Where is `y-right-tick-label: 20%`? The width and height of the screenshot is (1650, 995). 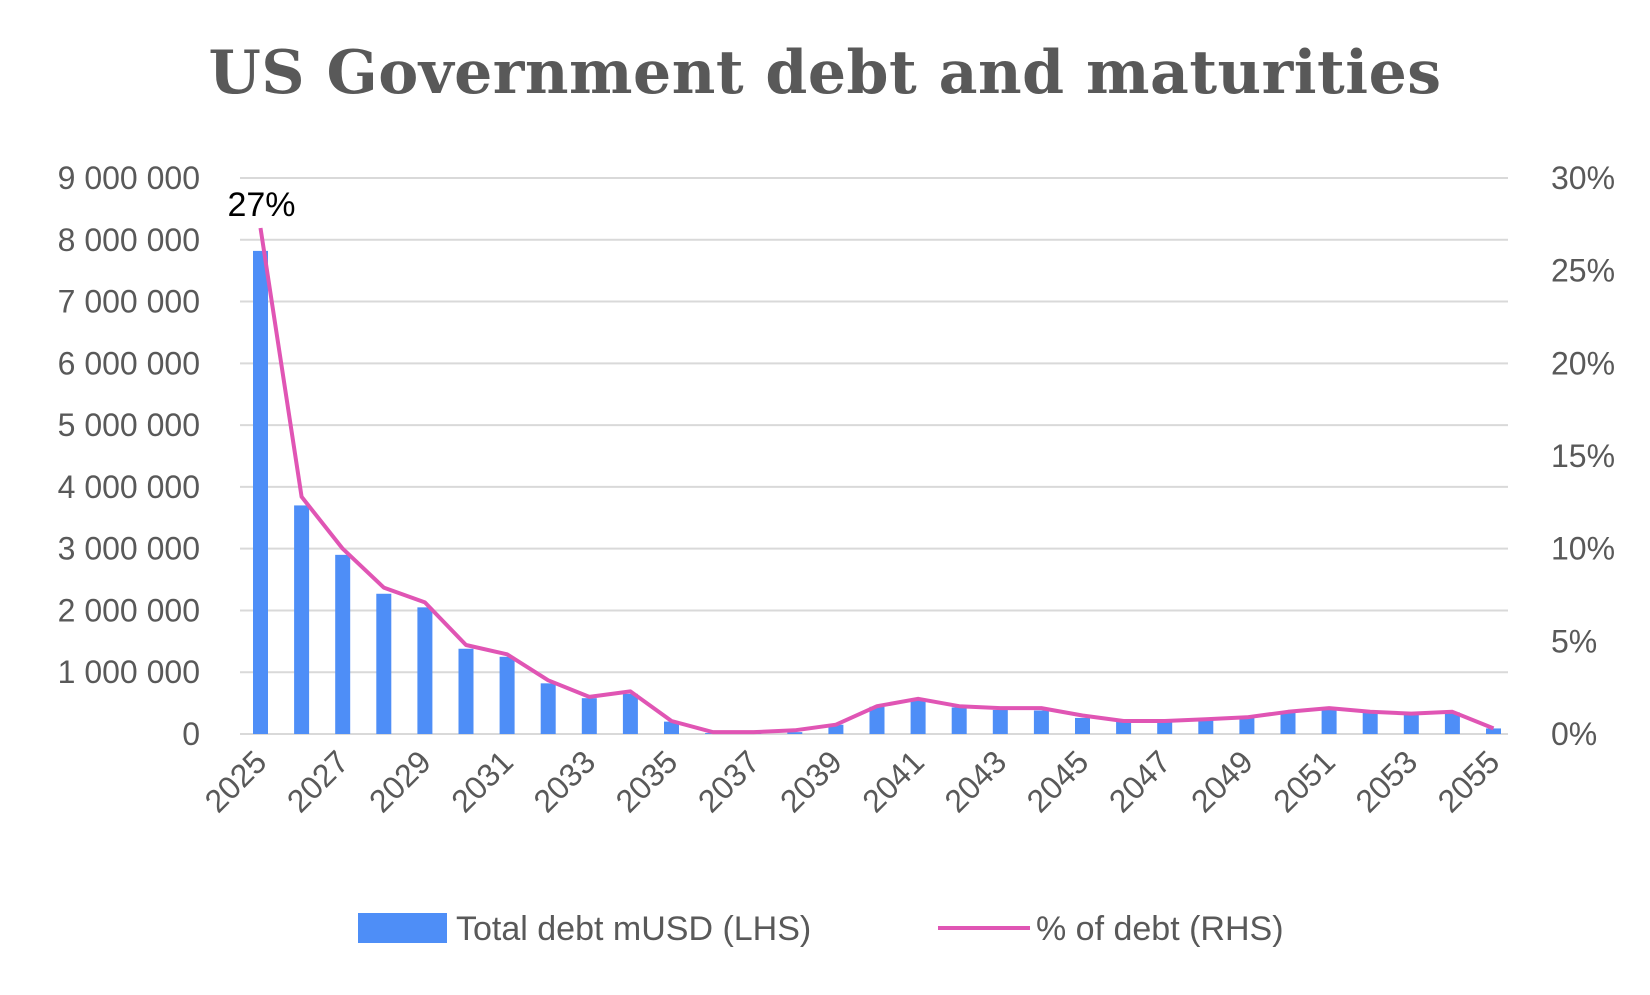
y-right-tick-label: 20% is located at coordinates (1583, 363).